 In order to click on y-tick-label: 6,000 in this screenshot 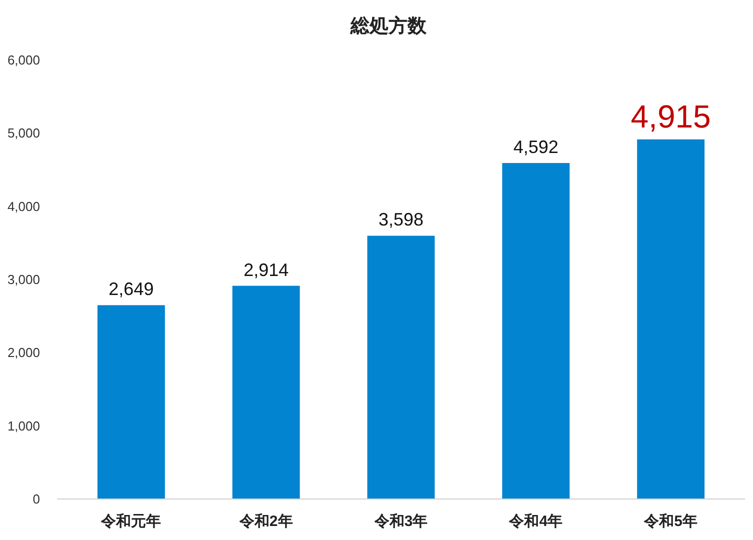, I will do `click(23, 60)`.